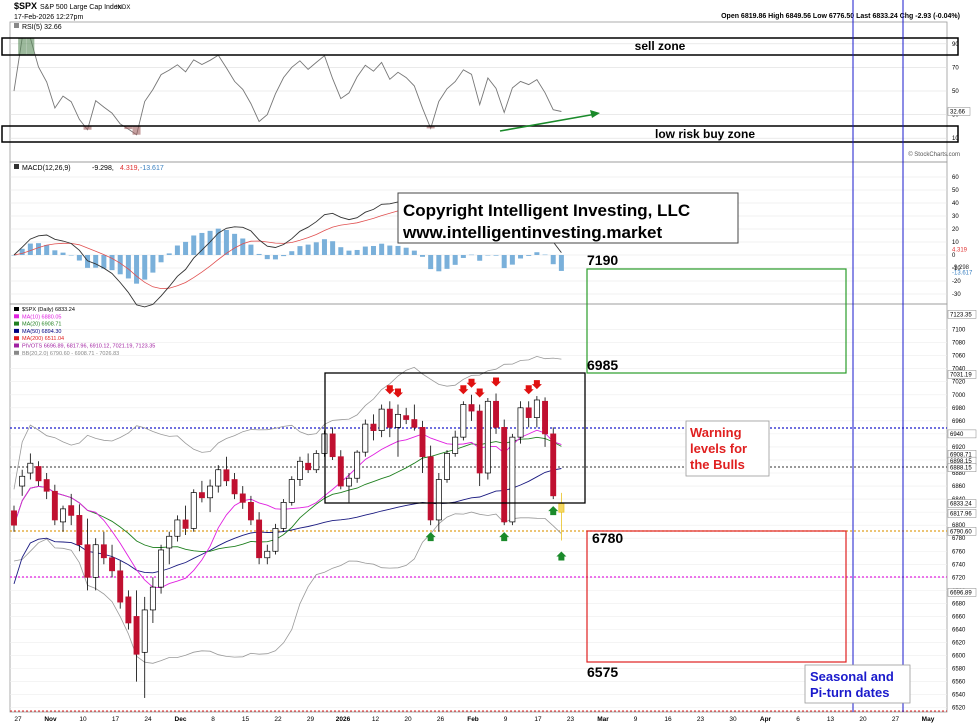 Image resolution: width=979 pixels, height=725 pixels. I want to click on x-axis-label: Nov, so click(50, 719).